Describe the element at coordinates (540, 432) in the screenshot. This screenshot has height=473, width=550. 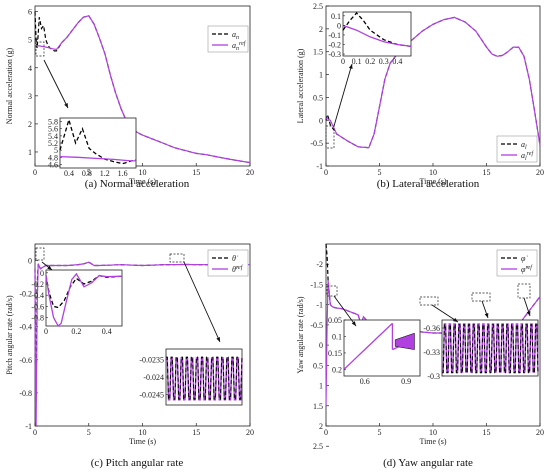
I see `x-tick-label: 20` at that location.